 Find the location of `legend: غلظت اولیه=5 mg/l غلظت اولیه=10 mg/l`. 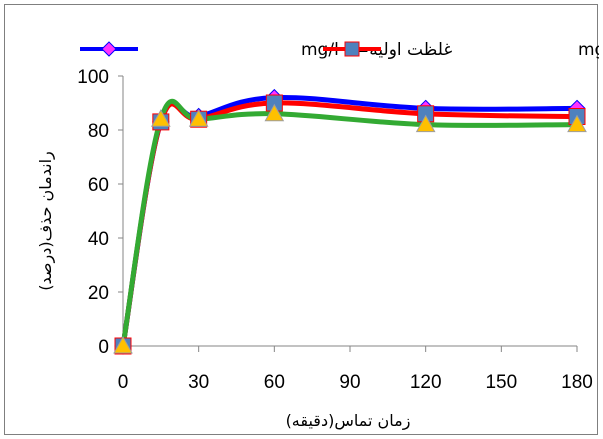

legend: غلظت اولیه=5 mg/l غلظت اولیه=10 mg/l is located at coordinates (339, 50).